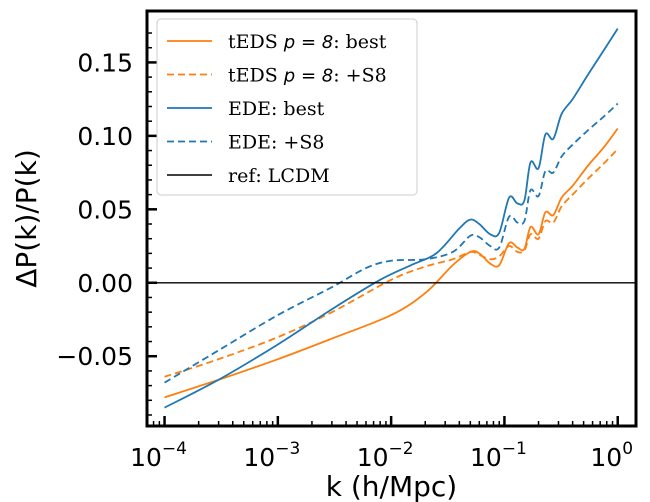  I want to click on x-axis-ticks: 10⁻⁴ 10⁻³ 10⁻² 10⁻¹ 10⁰, so click(381, 444).